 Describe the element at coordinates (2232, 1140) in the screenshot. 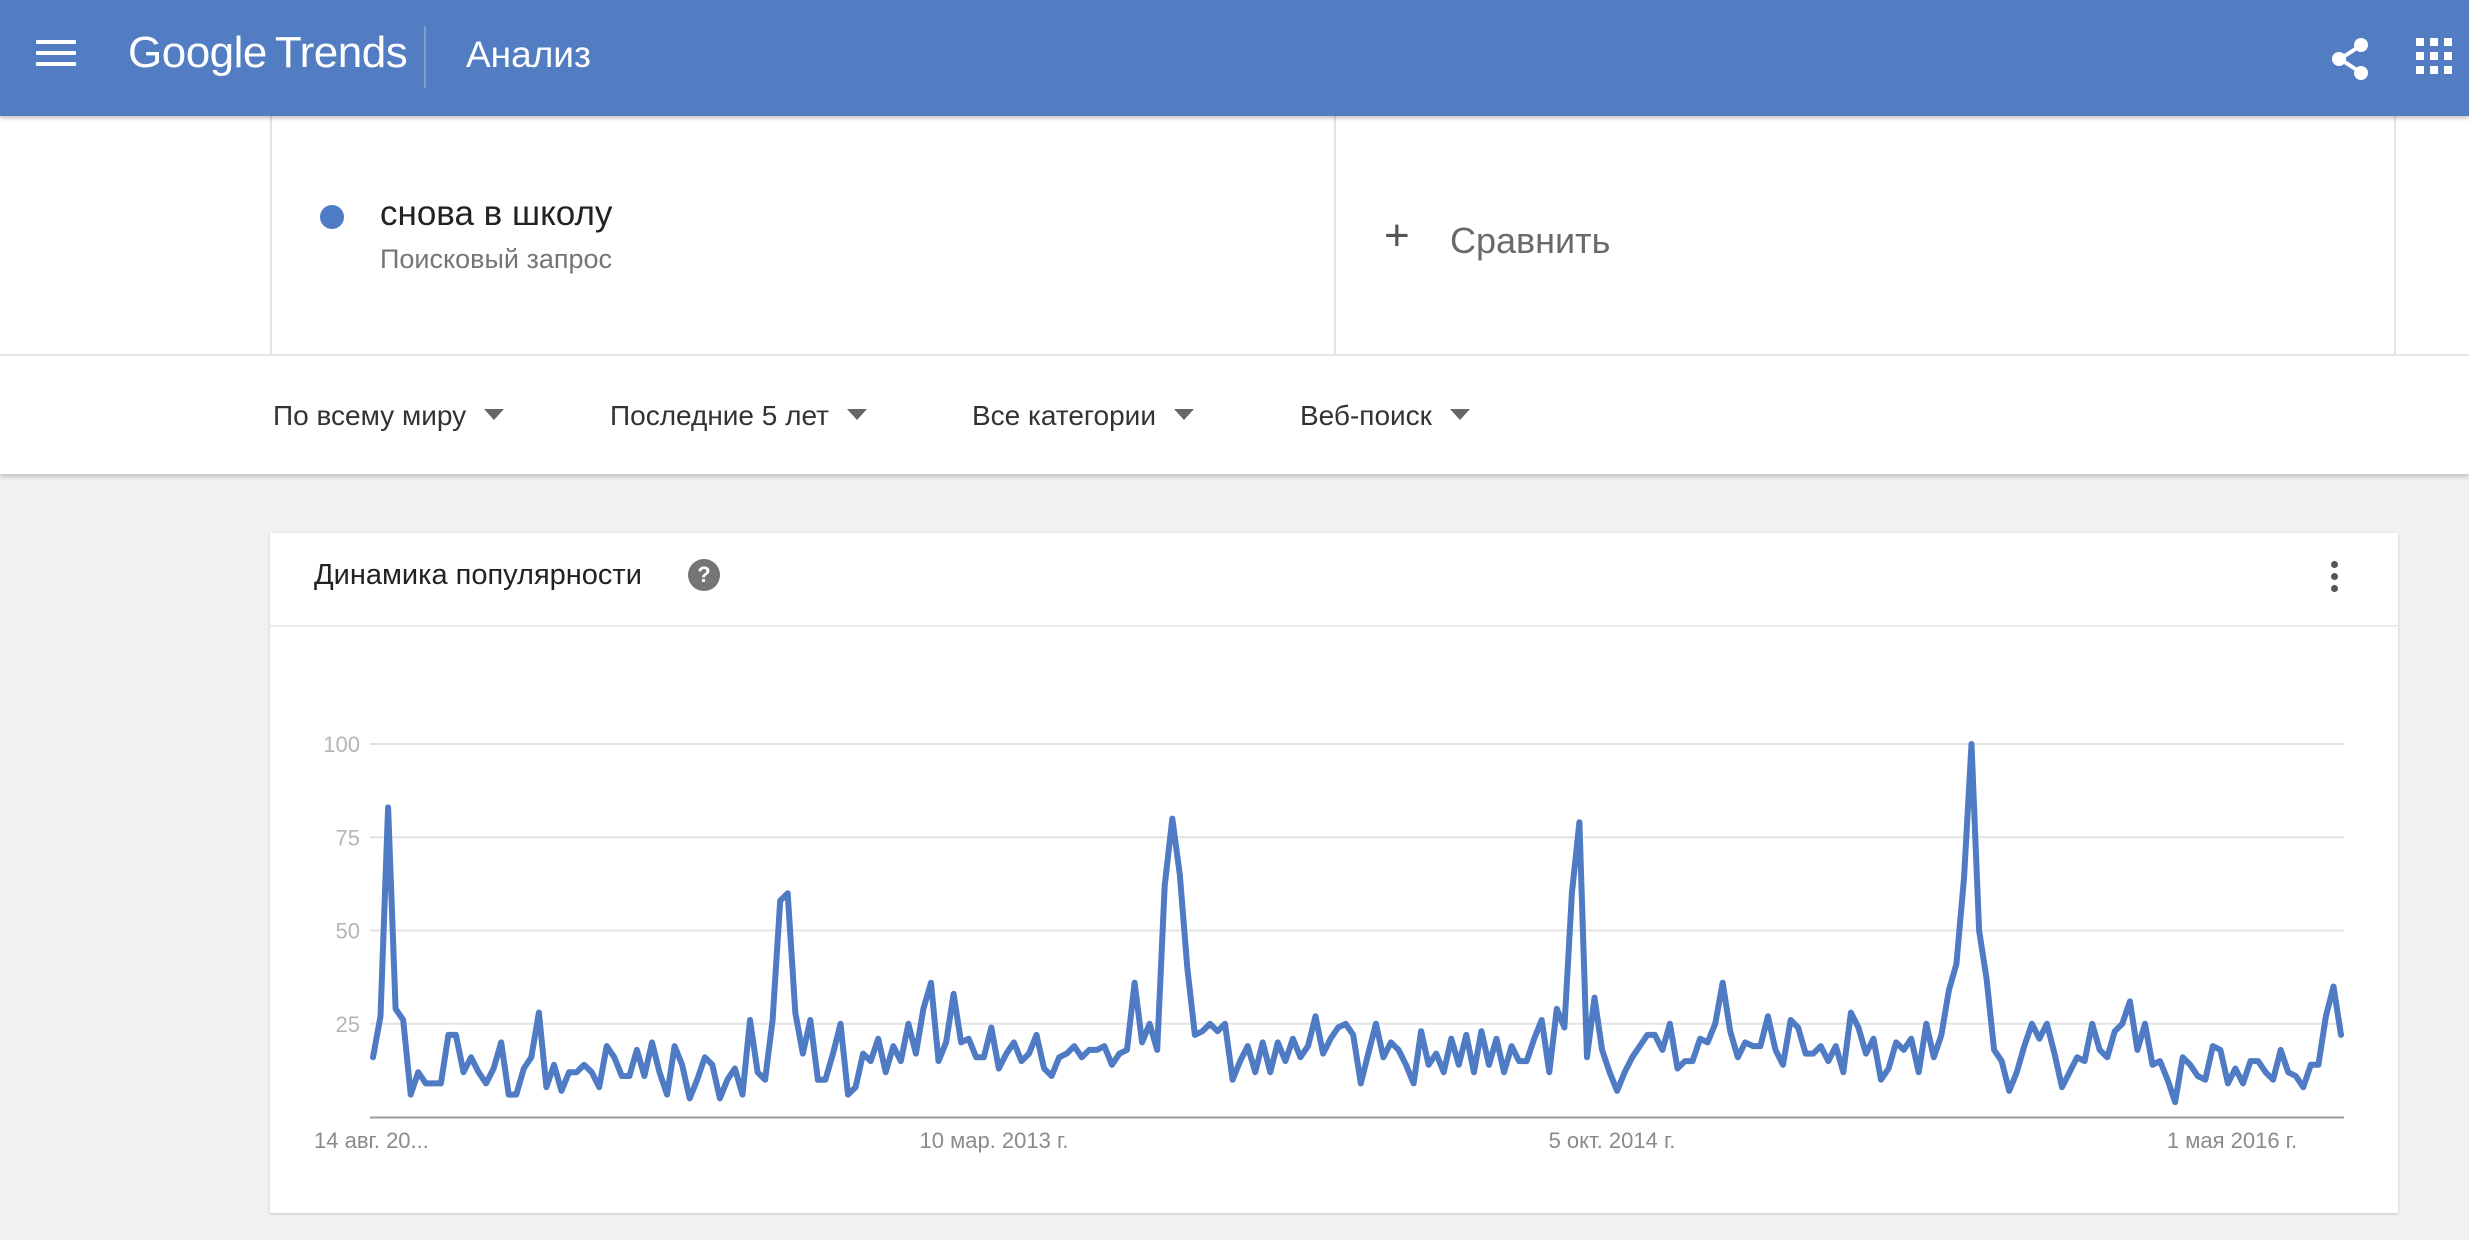

I see `x-tick-label: 1 мая 2016 г.` at that location.